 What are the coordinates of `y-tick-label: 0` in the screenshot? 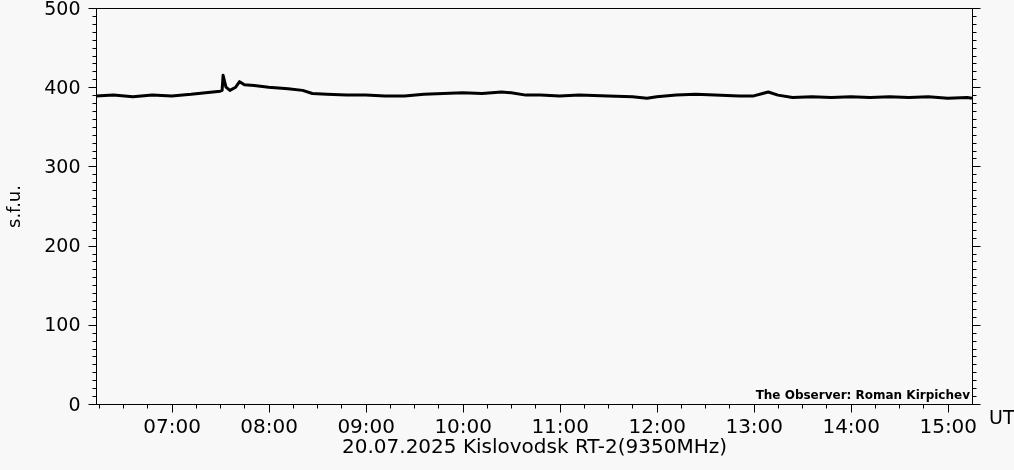 It's located at (74, 403).